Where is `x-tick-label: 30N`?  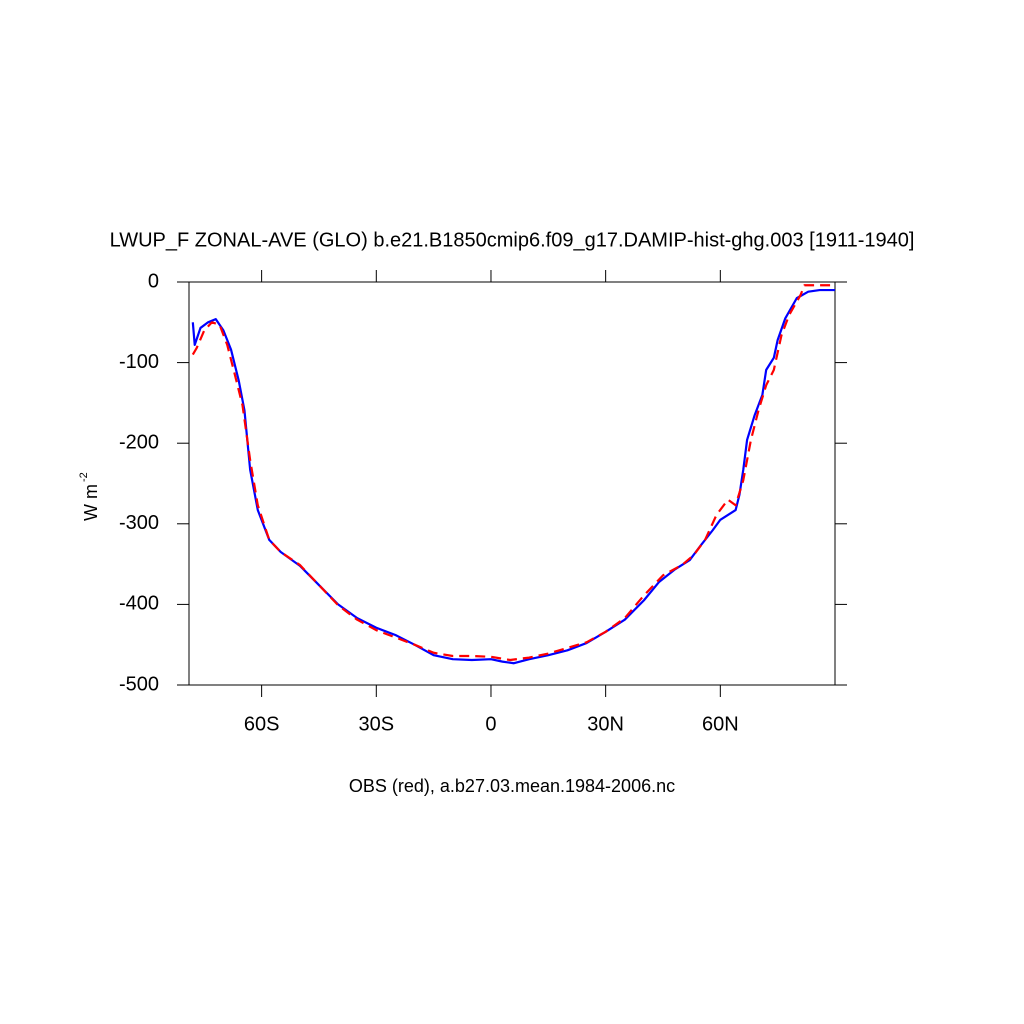 x-tick-label: 30N is located at coordinates (605, 724).